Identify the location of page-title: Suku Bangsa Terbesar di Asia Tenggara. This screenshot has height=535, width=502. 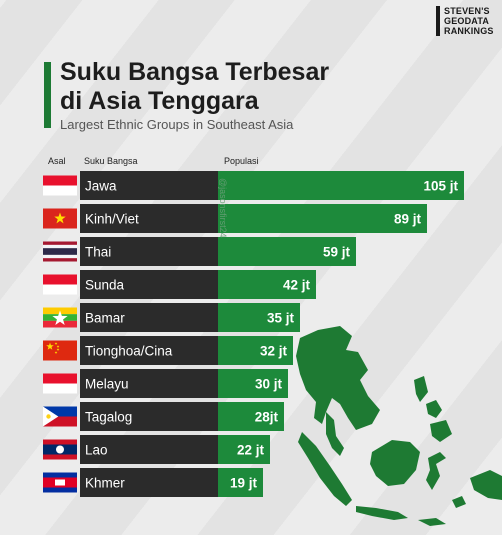
(194, 87).